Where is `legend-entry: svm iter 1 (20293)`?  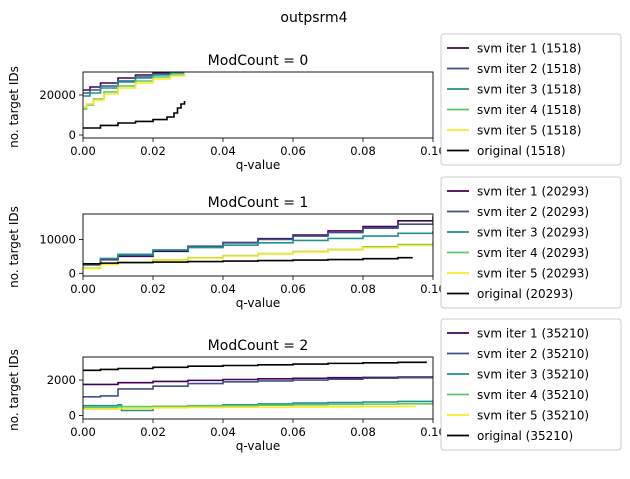 legend-entry: svm iter 1 (20293) is located at coordinates (533, 192).